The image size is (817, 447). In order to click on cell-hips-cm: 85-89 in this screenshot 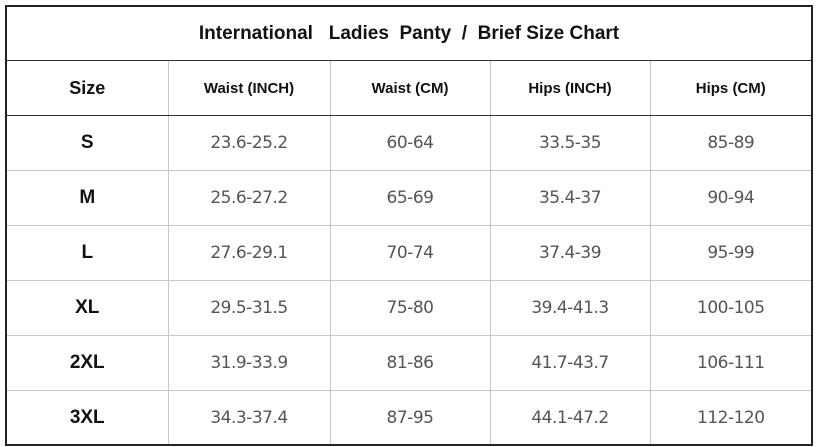, I will do `click(731, 143)`.